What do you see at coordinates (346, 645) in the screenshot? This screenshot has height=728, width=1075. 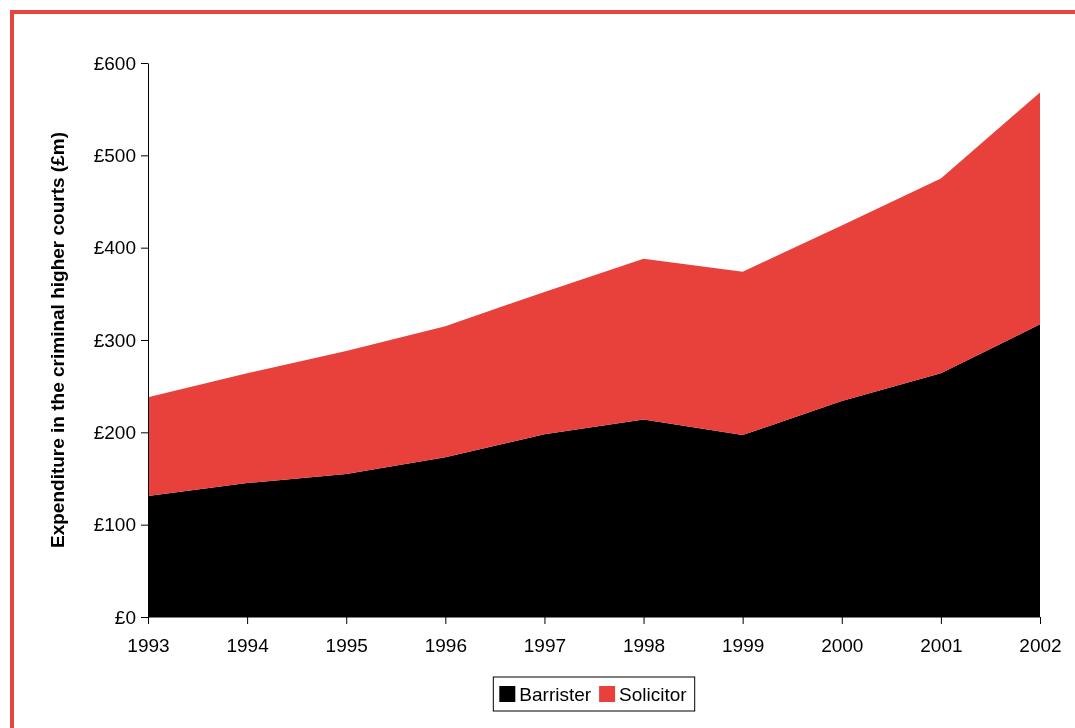 I see `x-tick-label: 1995` at bounding box center [346, 645].